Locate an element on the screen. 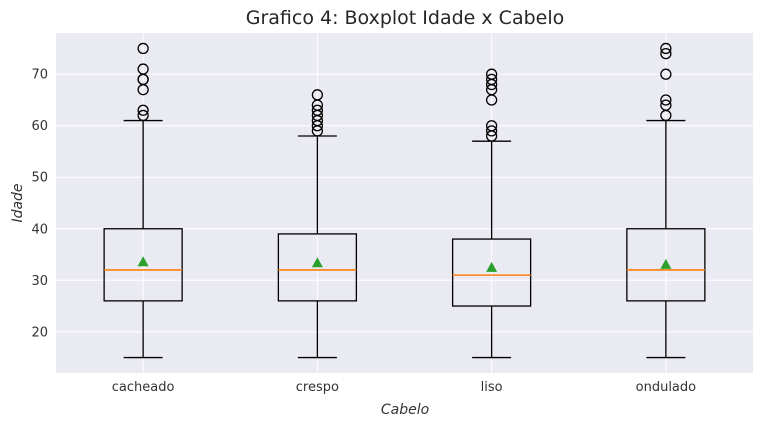 The image size is (766, 423). y-tick-label: 60 is located at coordinates (39, 126).